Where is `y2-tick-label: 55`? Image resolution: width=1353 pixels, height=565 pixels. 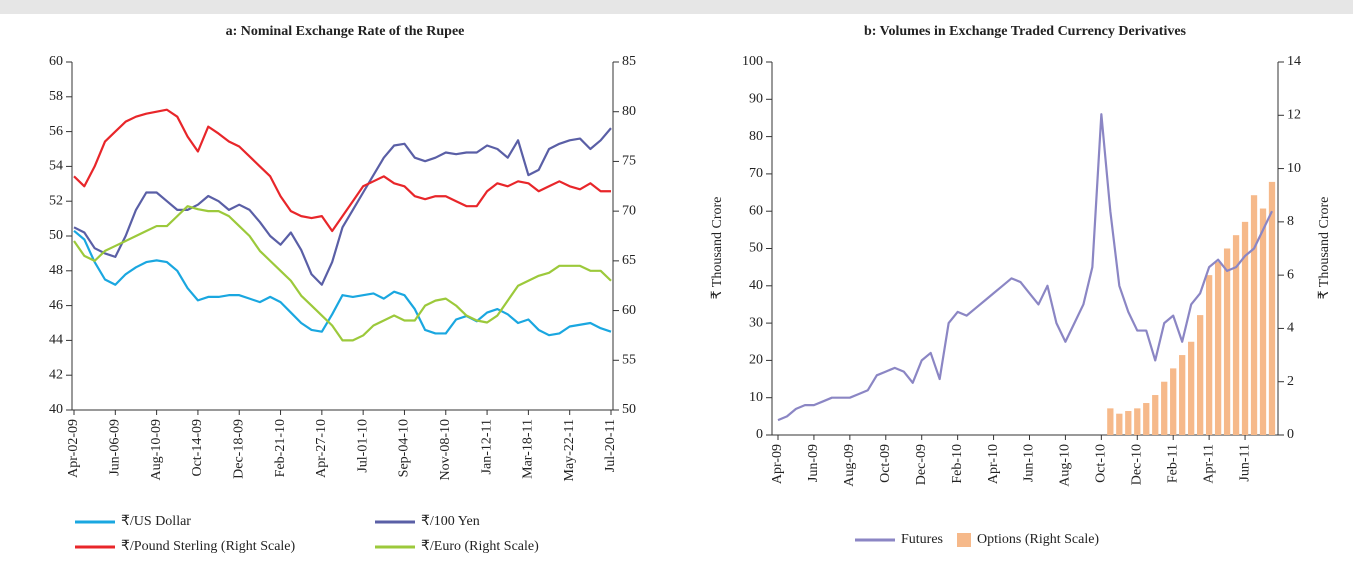 y2-tick-label: 55 is located at coordinates (629, 360).